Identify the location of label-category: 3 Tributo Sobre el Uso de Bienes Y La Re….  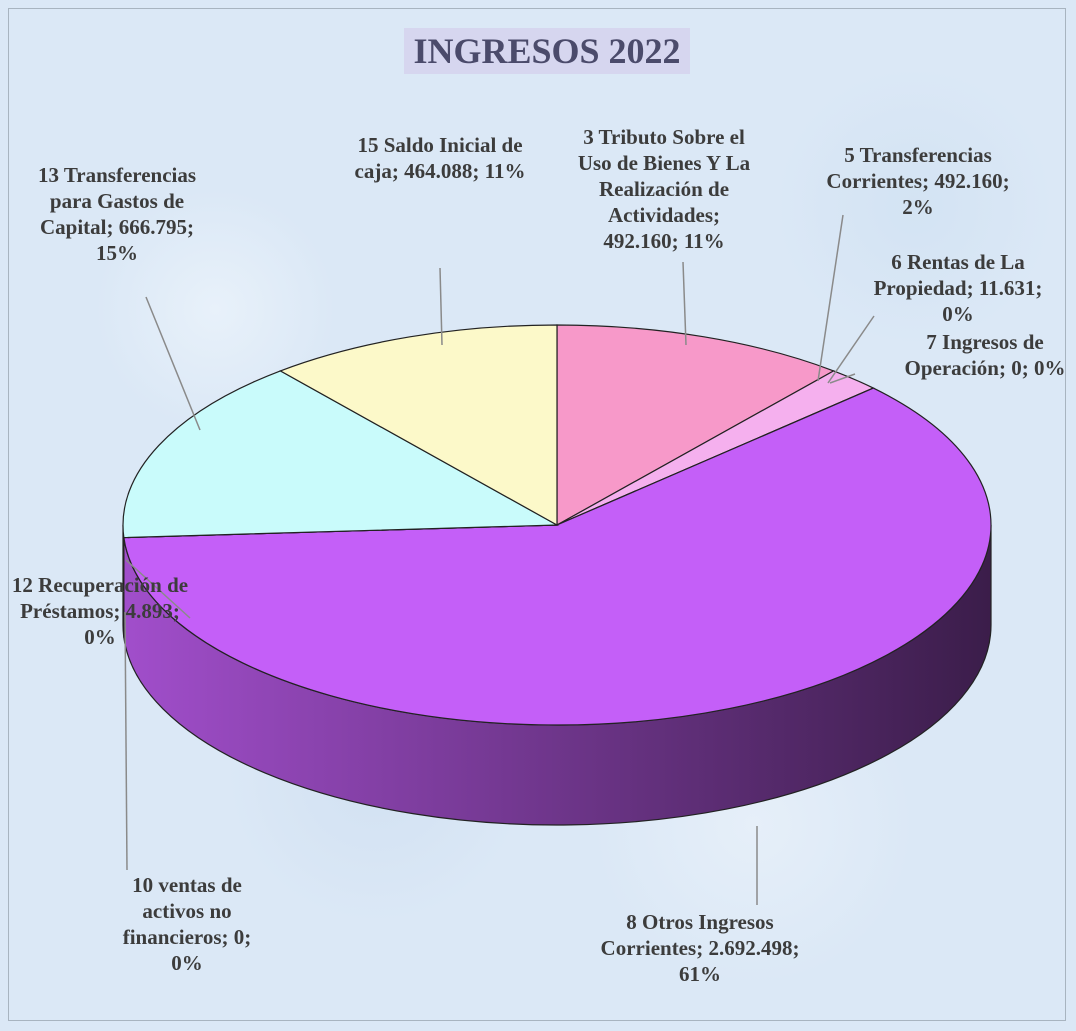
(664, 176).